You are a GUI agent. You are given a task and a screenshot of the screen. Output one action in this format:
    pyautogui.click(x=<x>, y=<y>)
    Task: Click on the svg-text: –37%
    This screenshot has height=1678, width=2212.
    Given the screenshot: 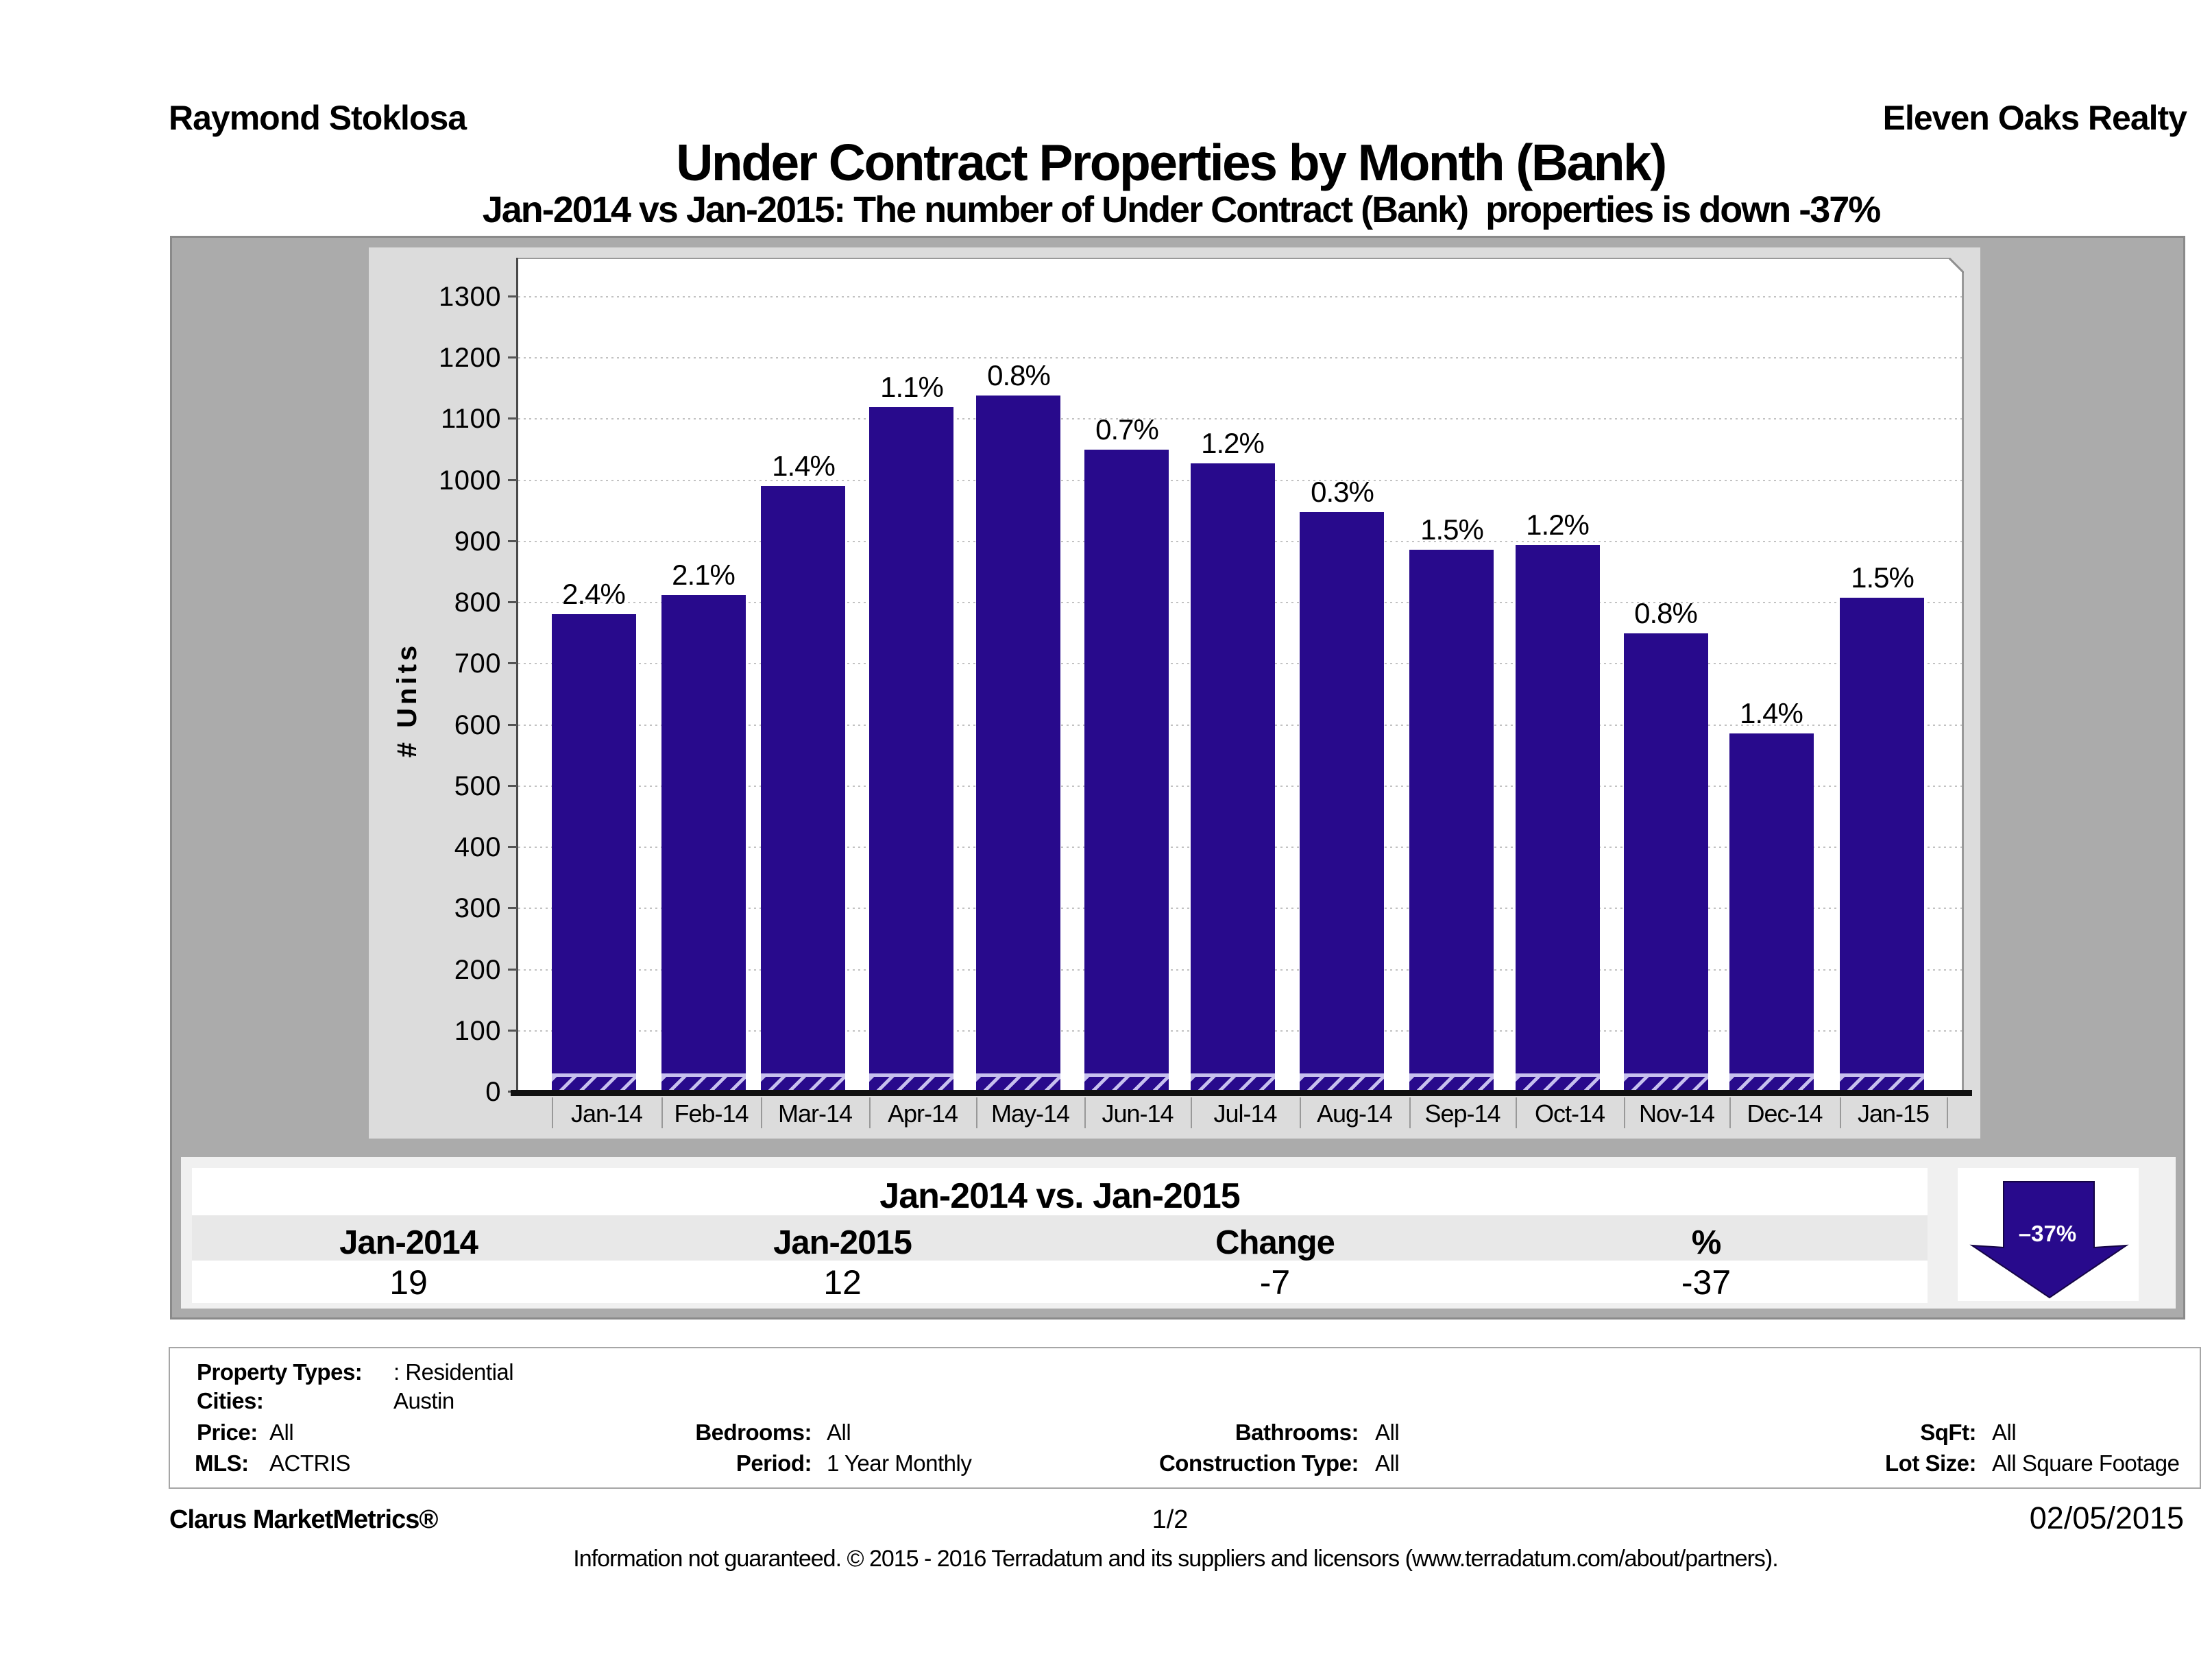 What is the action you would take?
    pyautogui.click(x=2048, y=1233)
    